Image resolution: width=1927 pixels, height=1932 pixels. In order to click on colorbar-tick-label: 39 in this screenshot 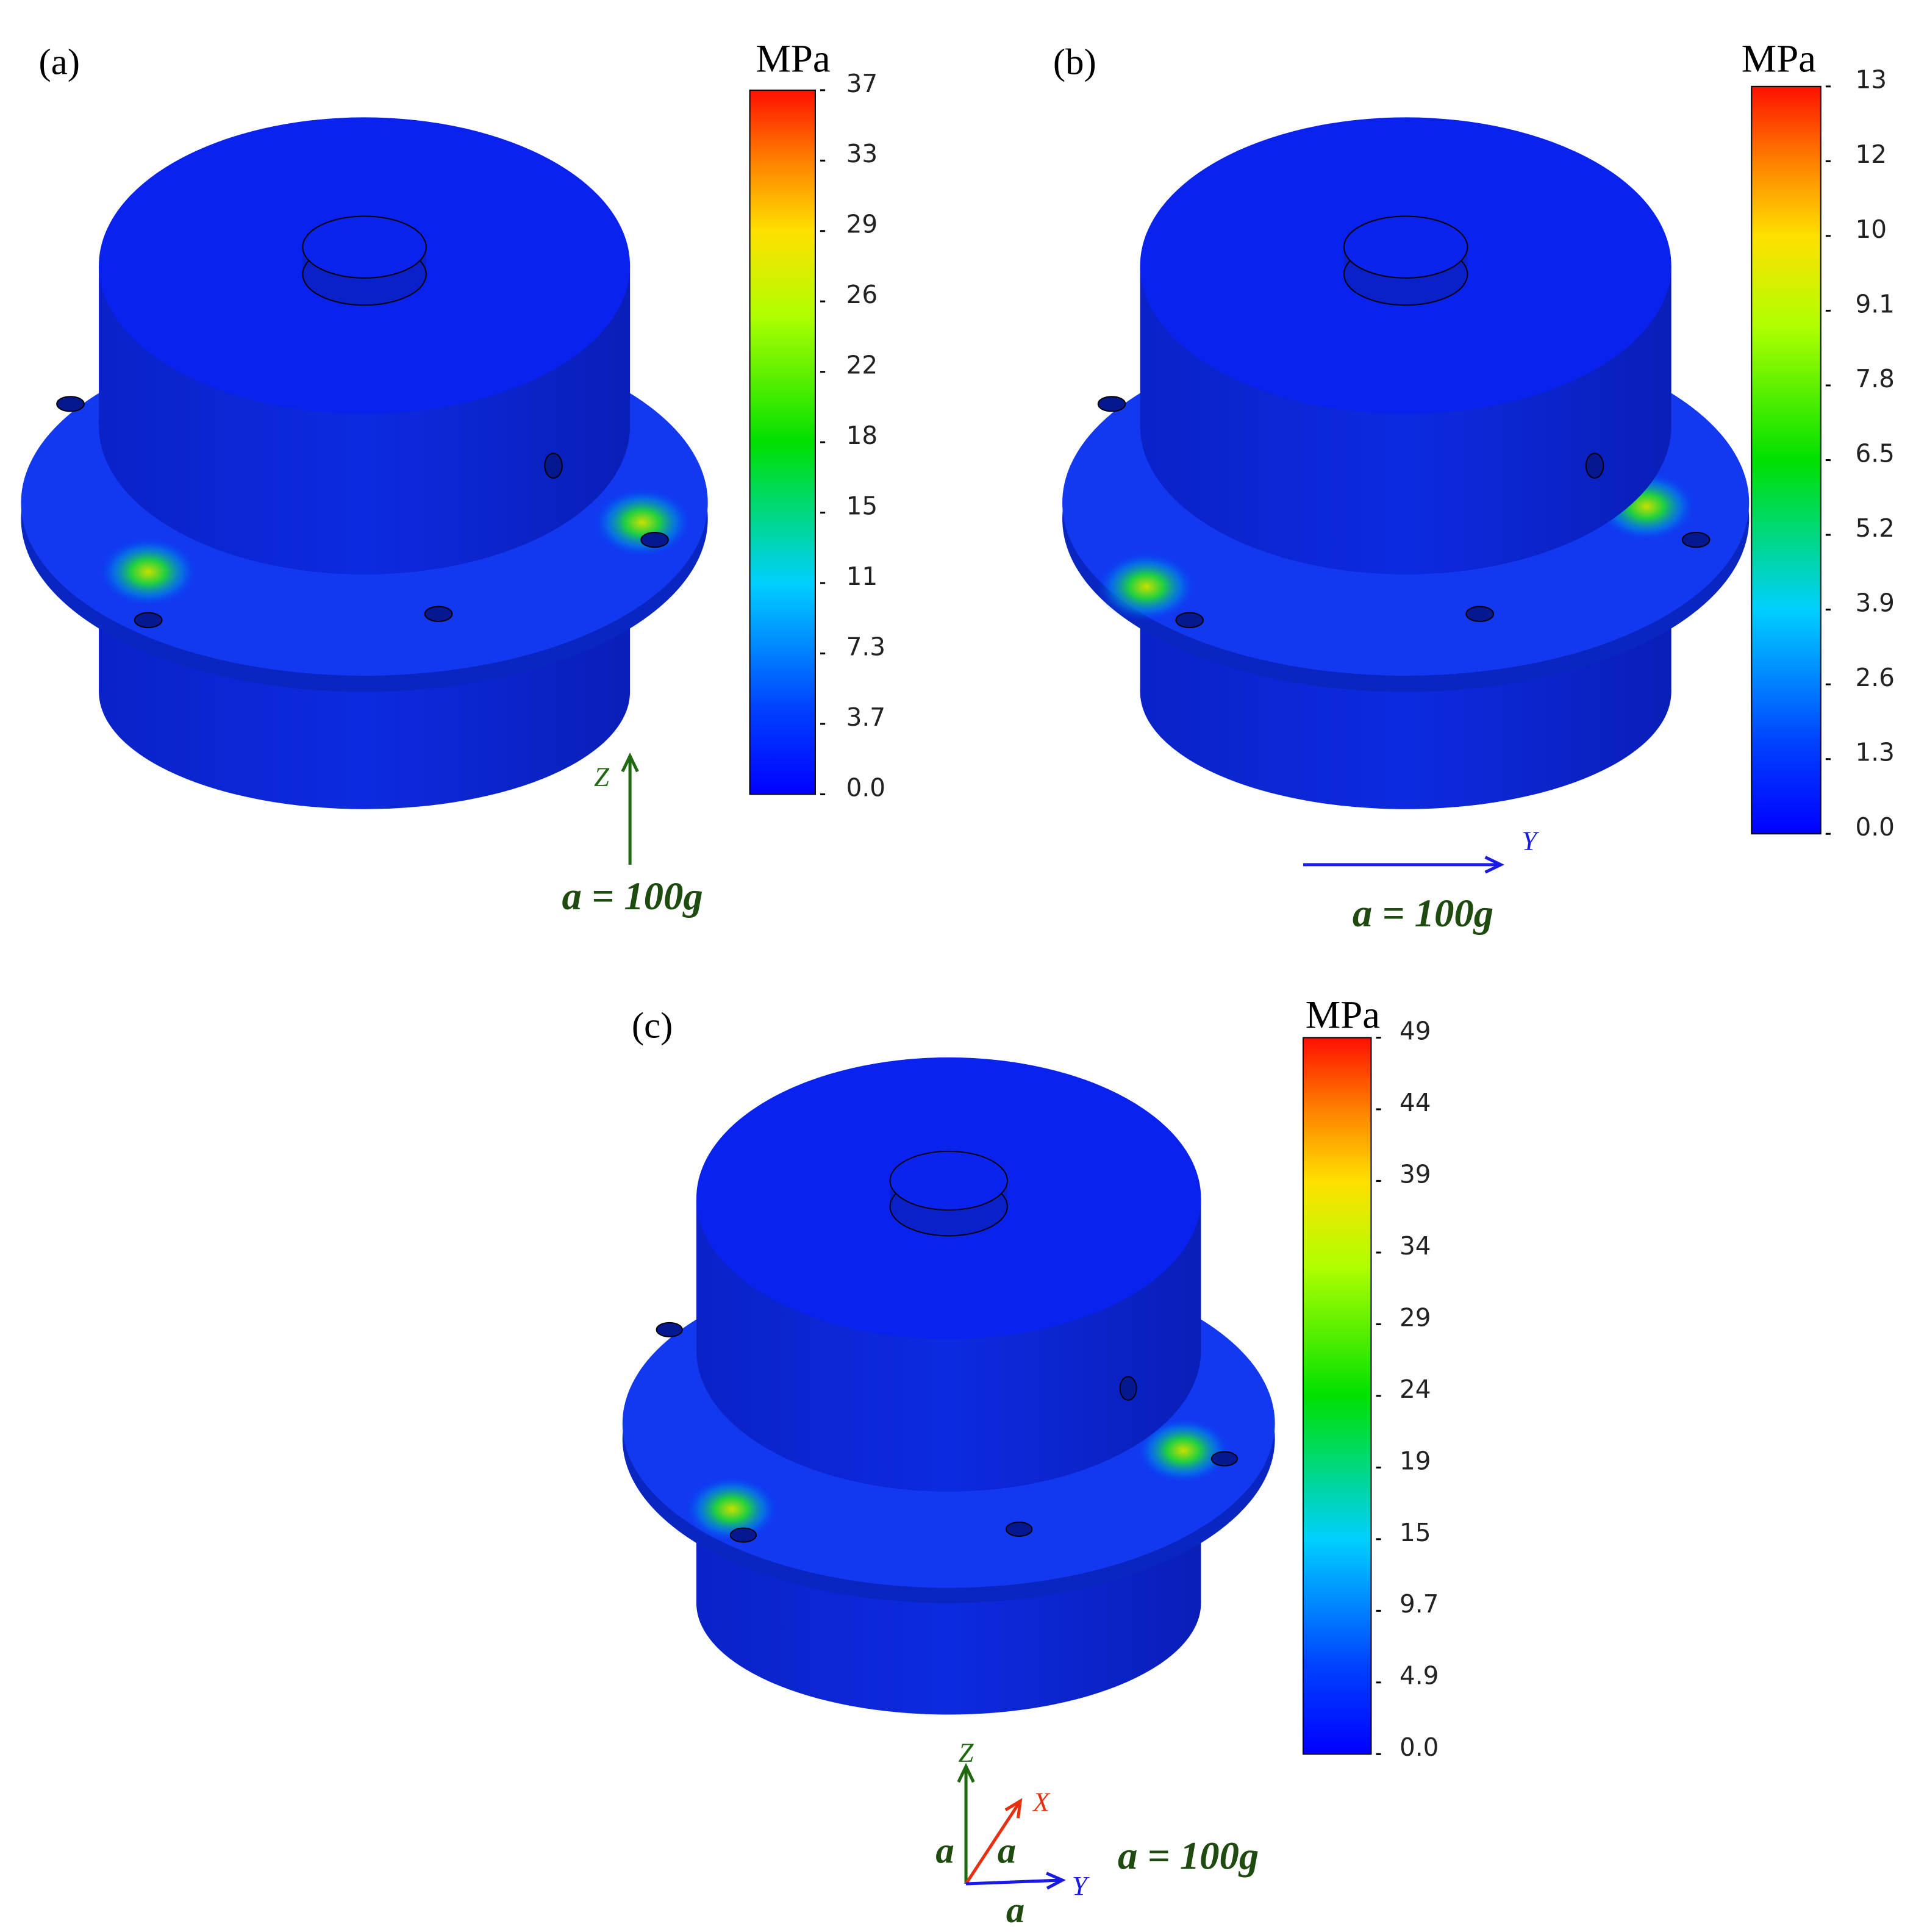, I will do `click(1415, 1174)`.